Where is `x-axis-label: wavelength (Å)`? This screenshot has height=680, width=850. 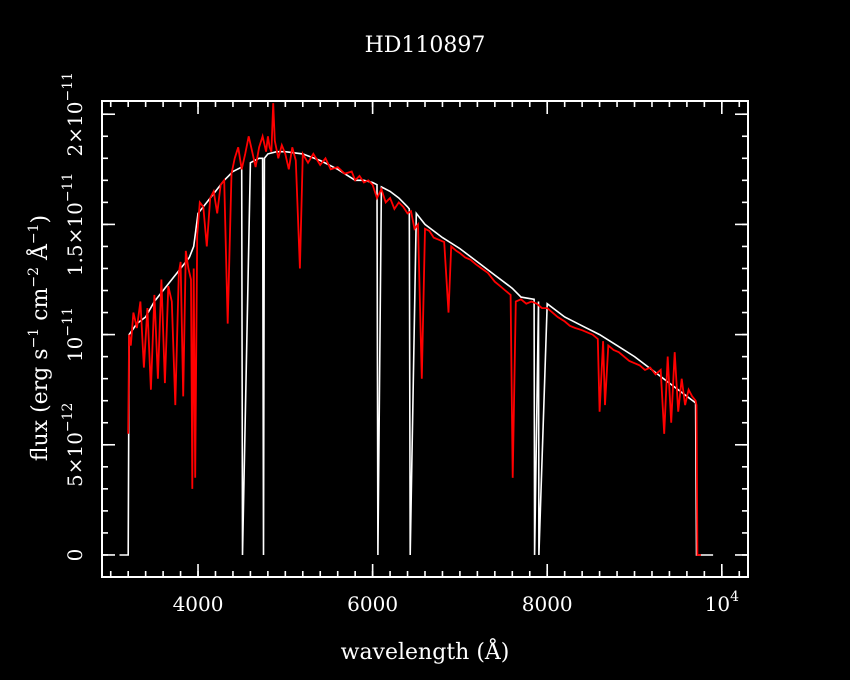
x-axis-label: wavelength (Å) is located at coordinates (425, 651).